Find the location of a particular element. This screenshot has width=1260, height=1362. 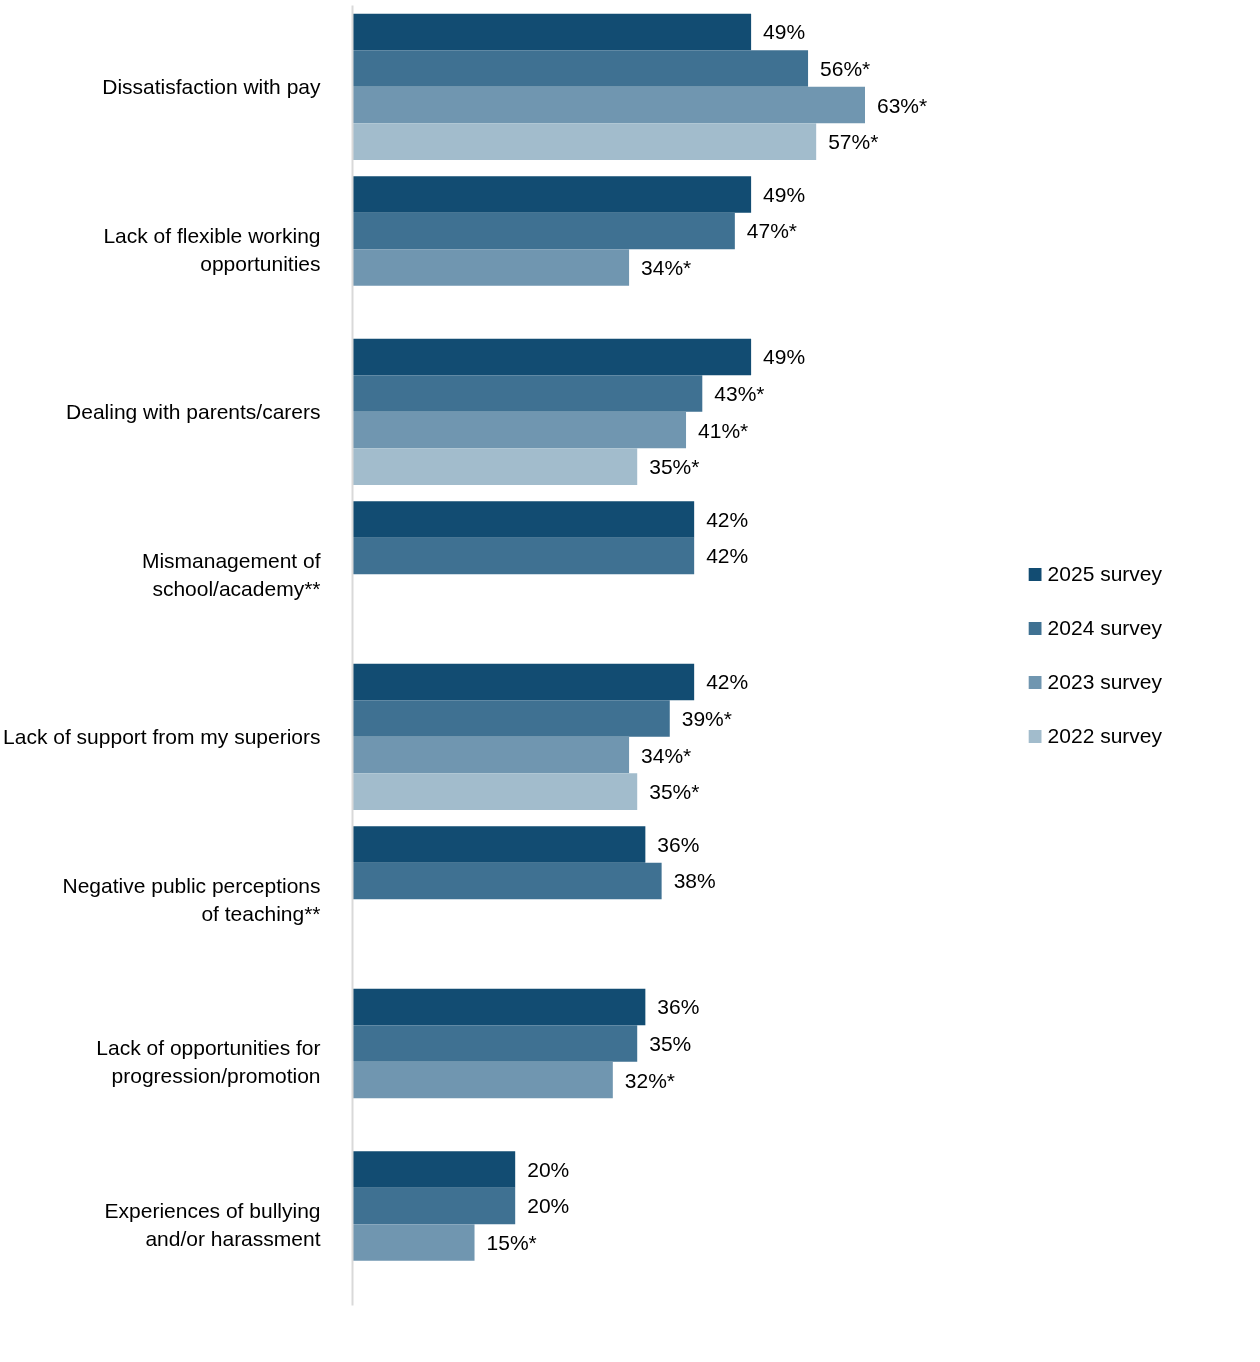

y-tick-label: Lack of support from my superiors is located at coordinates (162, 737).